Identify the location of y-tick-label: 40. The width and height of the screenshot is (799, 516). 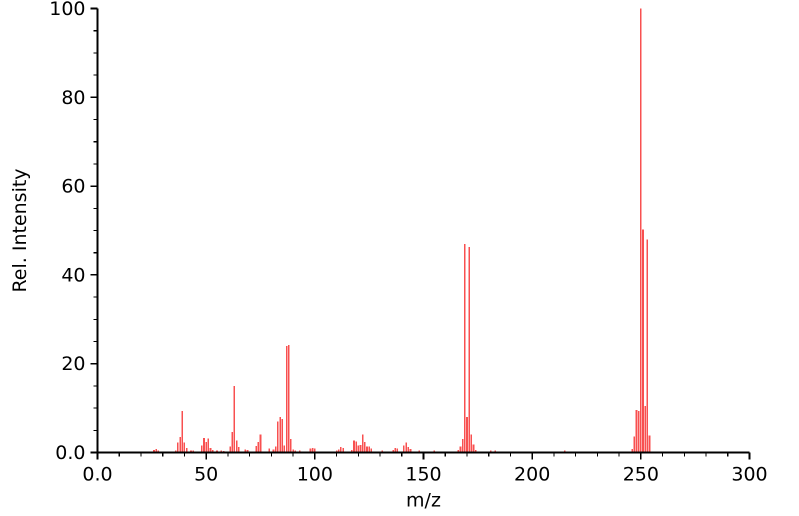
(73, 275).